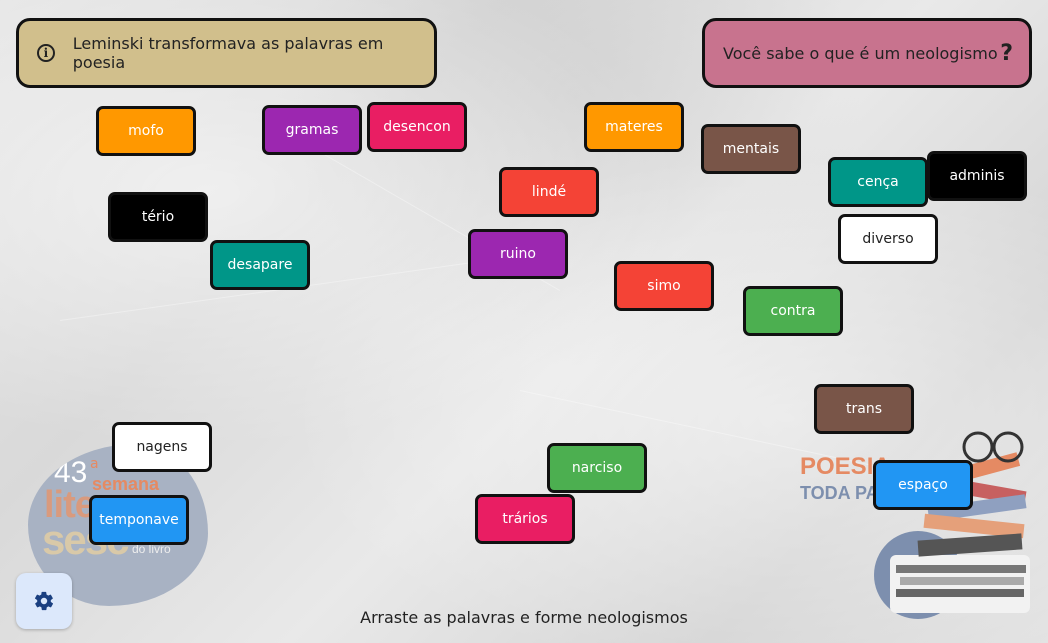 The height and width of the screenshot is (643, 1048). I want to click on word-tile-cen-a: cença, so click(878, 182).